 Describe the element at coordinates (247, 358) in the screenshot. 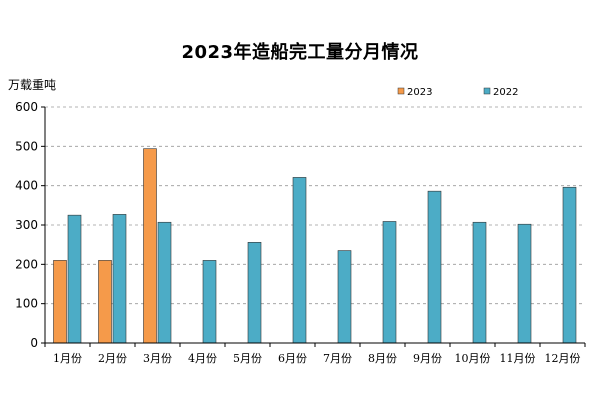

I see `x-tick-label: 5月份` at that location.